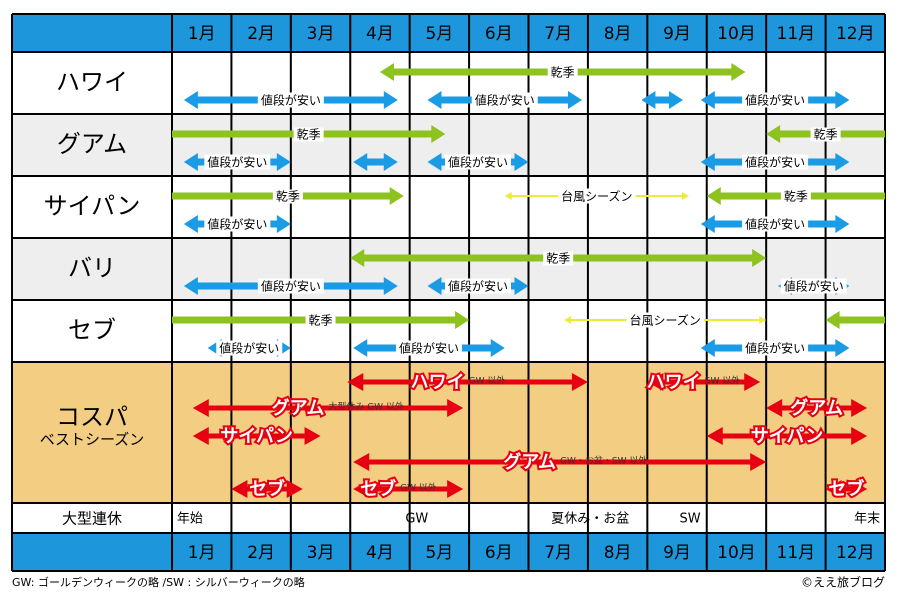 The height and width of the screenshot is (601, 900). What do you see at coordinates (690, 519) in the screenshot?
I see `holiday-label: SW` at bounding box center [690, 519].